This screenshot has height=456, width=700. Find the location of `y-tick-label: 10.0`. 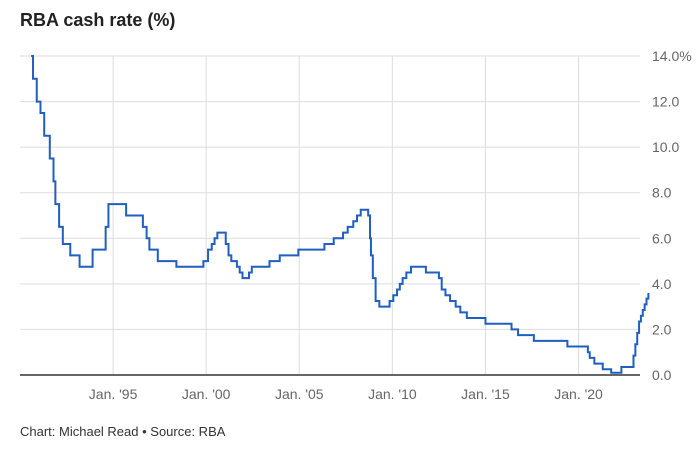

y-tick-label: 10.0 is located at coordinates (665, 147).